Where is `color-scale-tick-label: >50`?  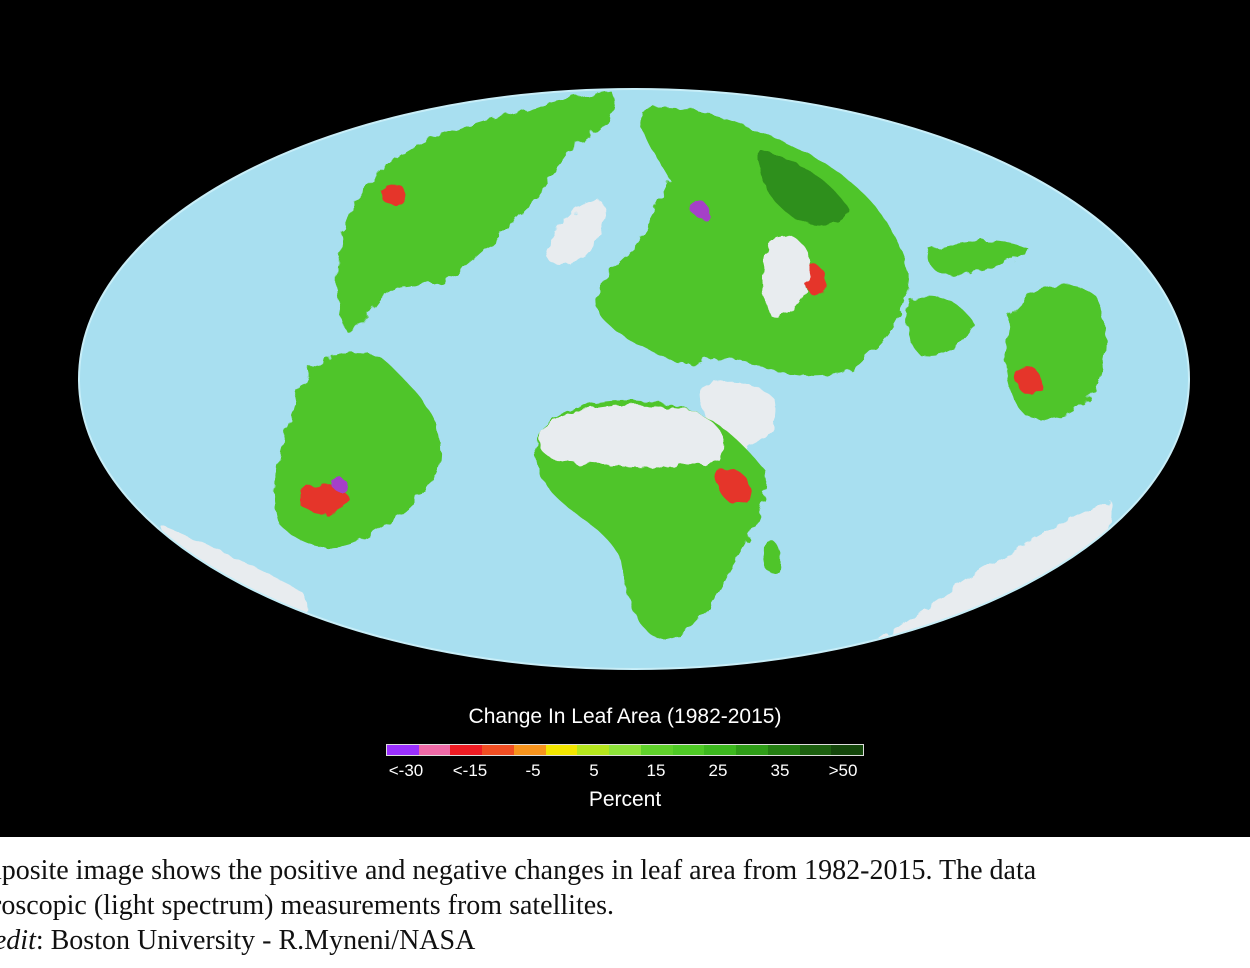 color-scale-tick-label: >50 is located at coordinates (843, 770).